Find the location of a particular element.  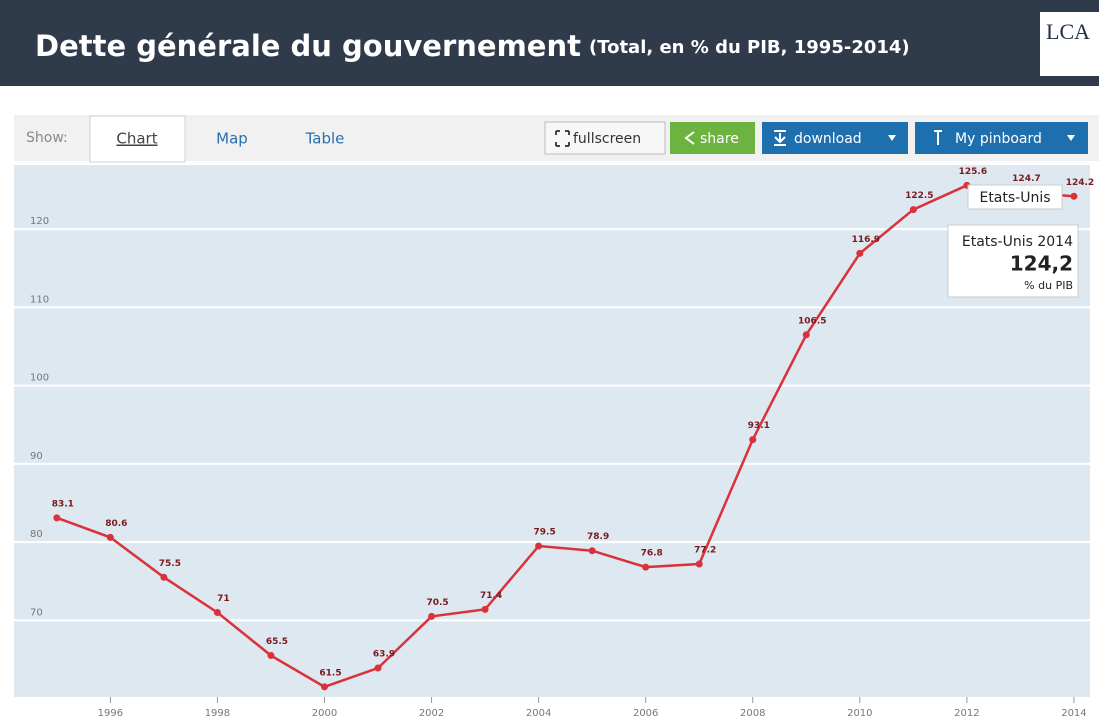

show-label: Show: is located at coordinates (47, 138).